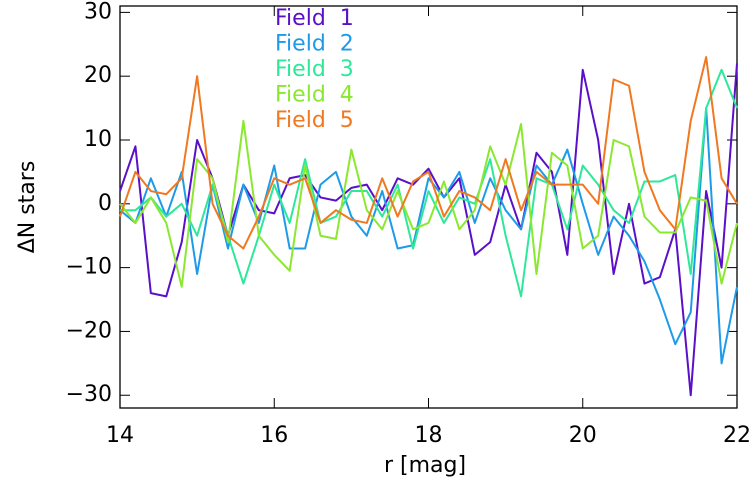 The height and width of the screenshot is (487, 752). Describe the element at coordinates (314, 95) in the screenshot. I see `legend-label: Field 4` at that location.